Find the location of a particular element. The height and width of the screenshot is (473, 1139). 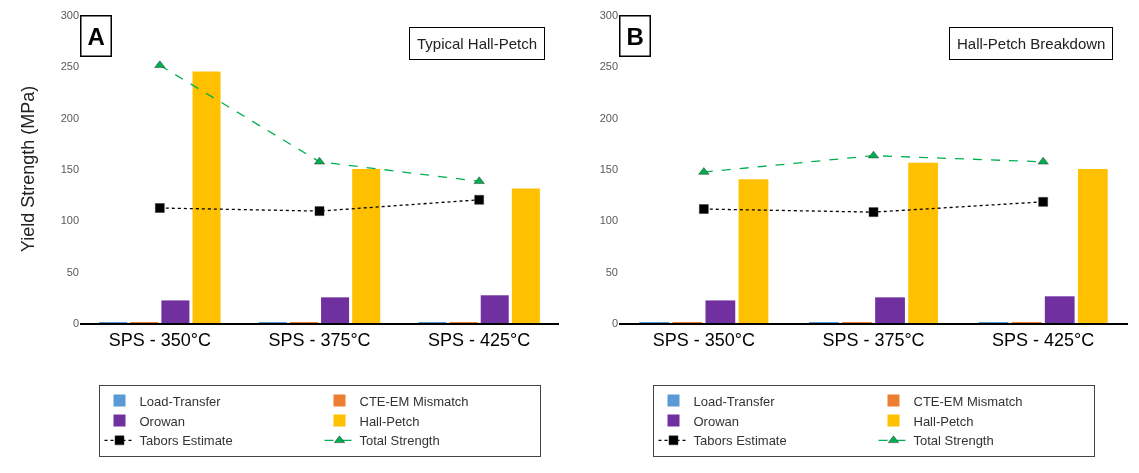

y-axis-title: Yield Strength (MPa) is located at coordinates (28, 169).